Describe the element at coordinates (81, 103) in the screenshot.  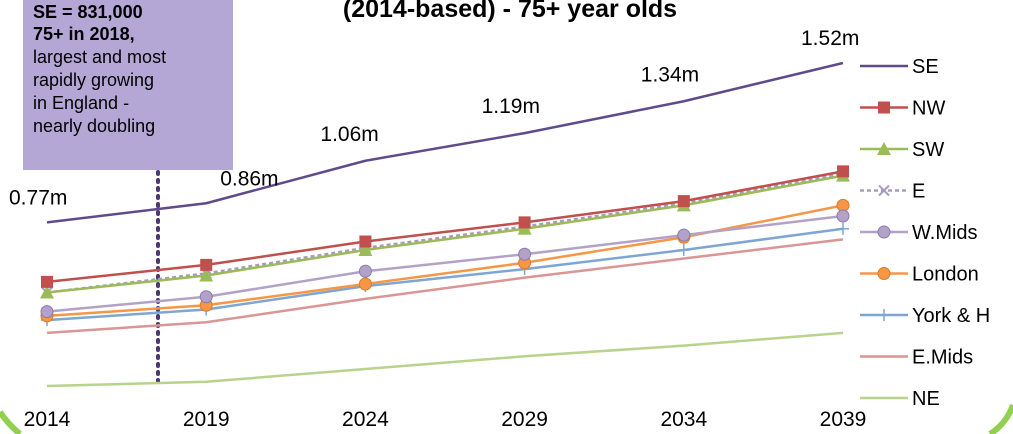
I see `callout-line-5: in England -` at that location.